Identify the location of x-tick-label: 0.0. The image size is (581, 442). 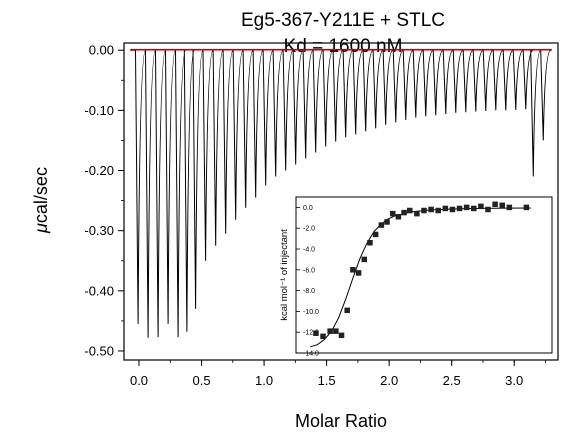
(139, 380).